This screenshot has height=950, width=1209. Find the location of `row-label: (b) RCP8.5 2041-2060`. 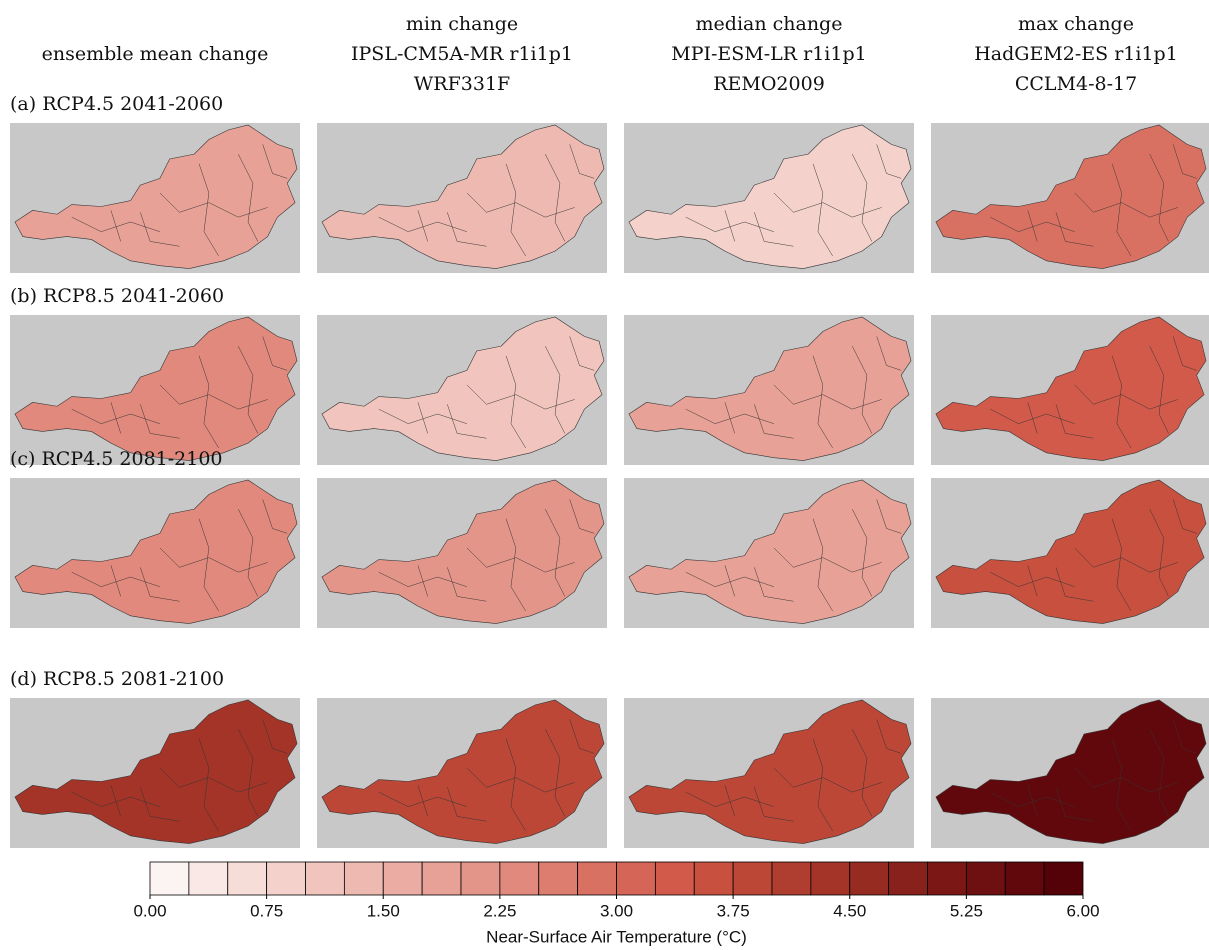

row-label: (b) RCP8.5 2041-2060 is located at coordinates (117, 296).